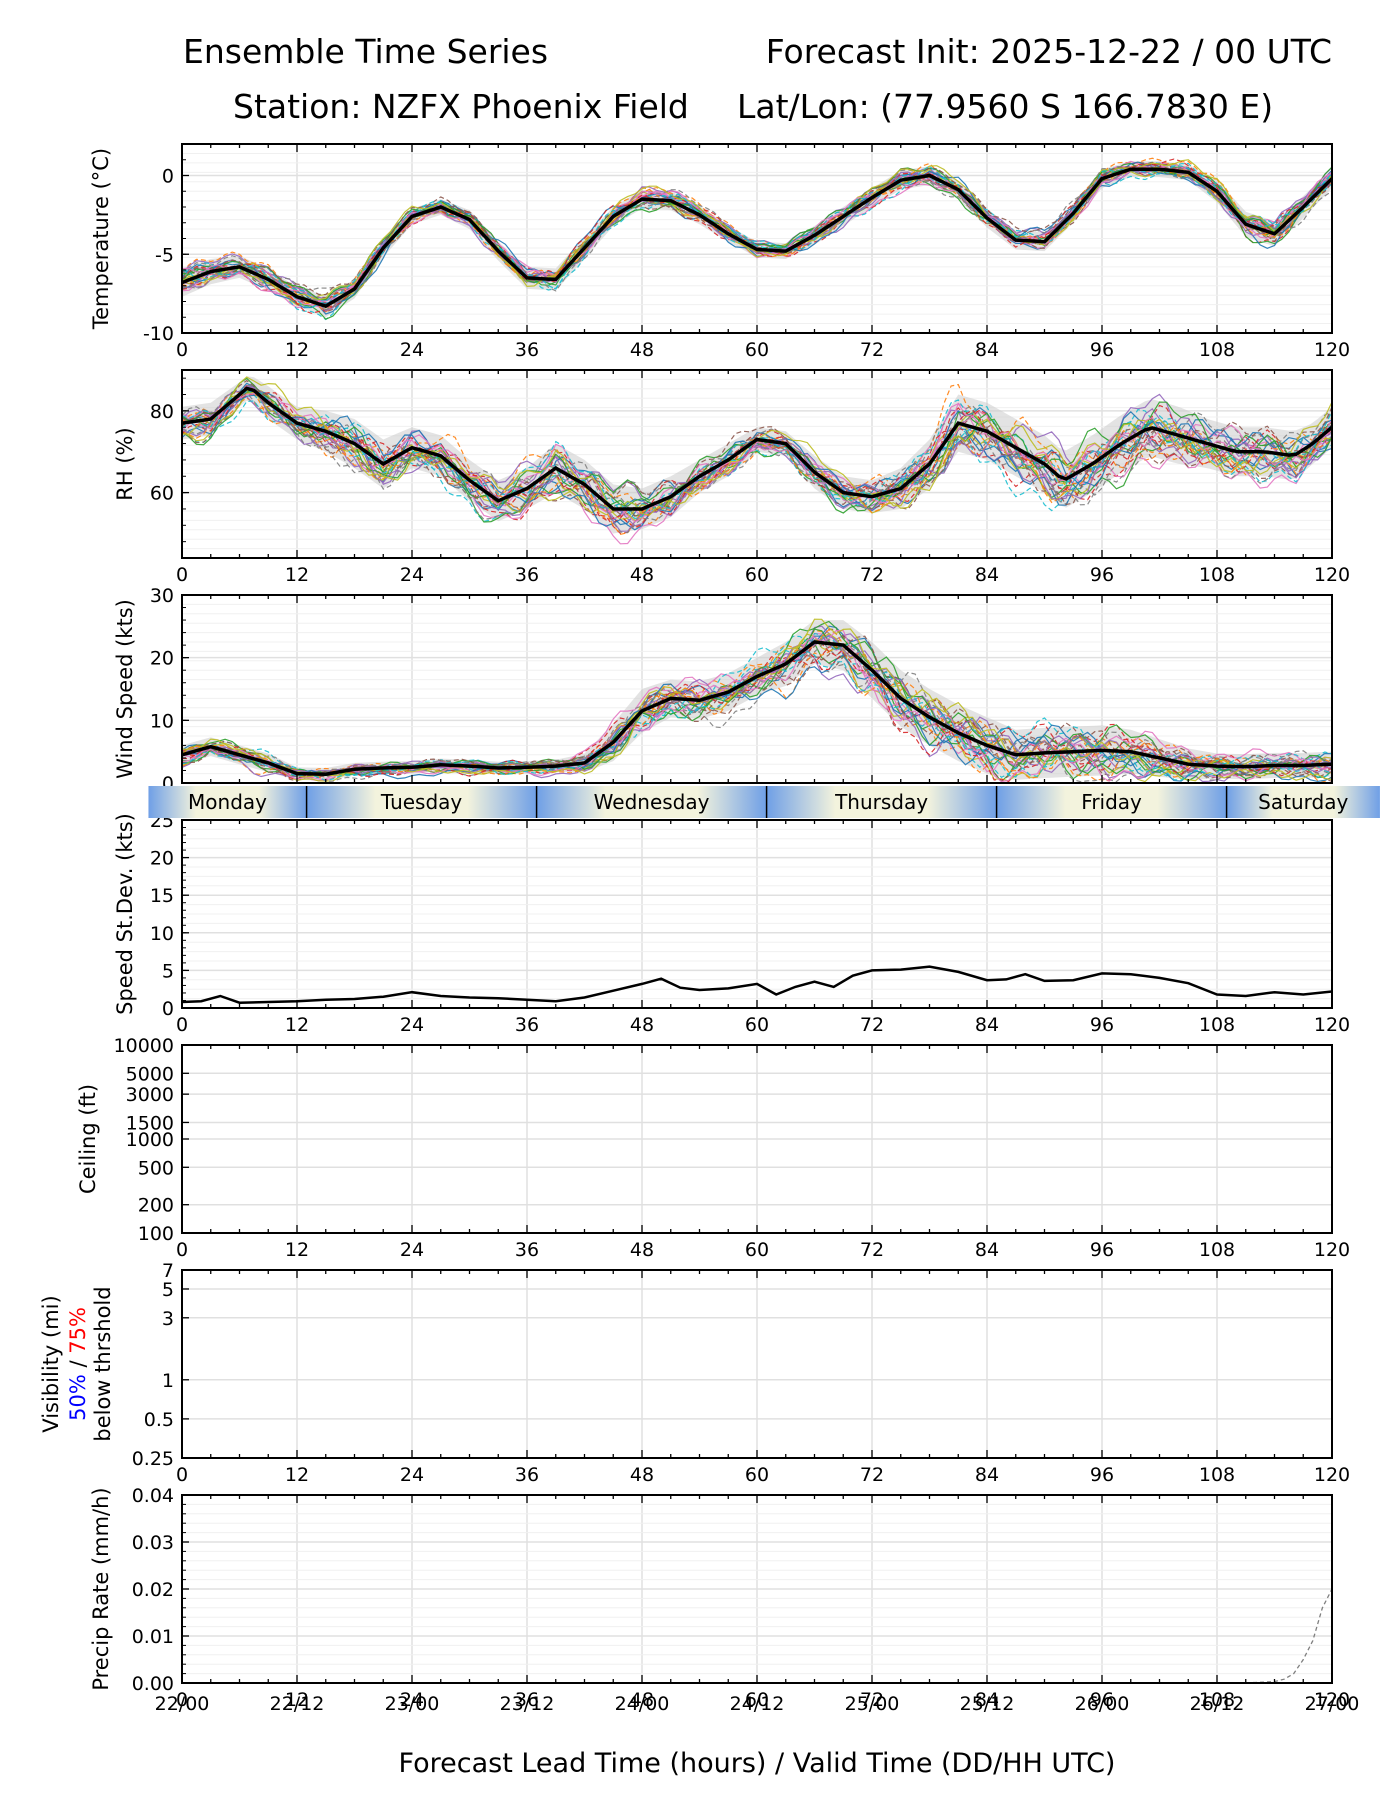  Describe the element at coordinates (162, 412) in the screenshot. I see `y-tick-label: 80` at that location.